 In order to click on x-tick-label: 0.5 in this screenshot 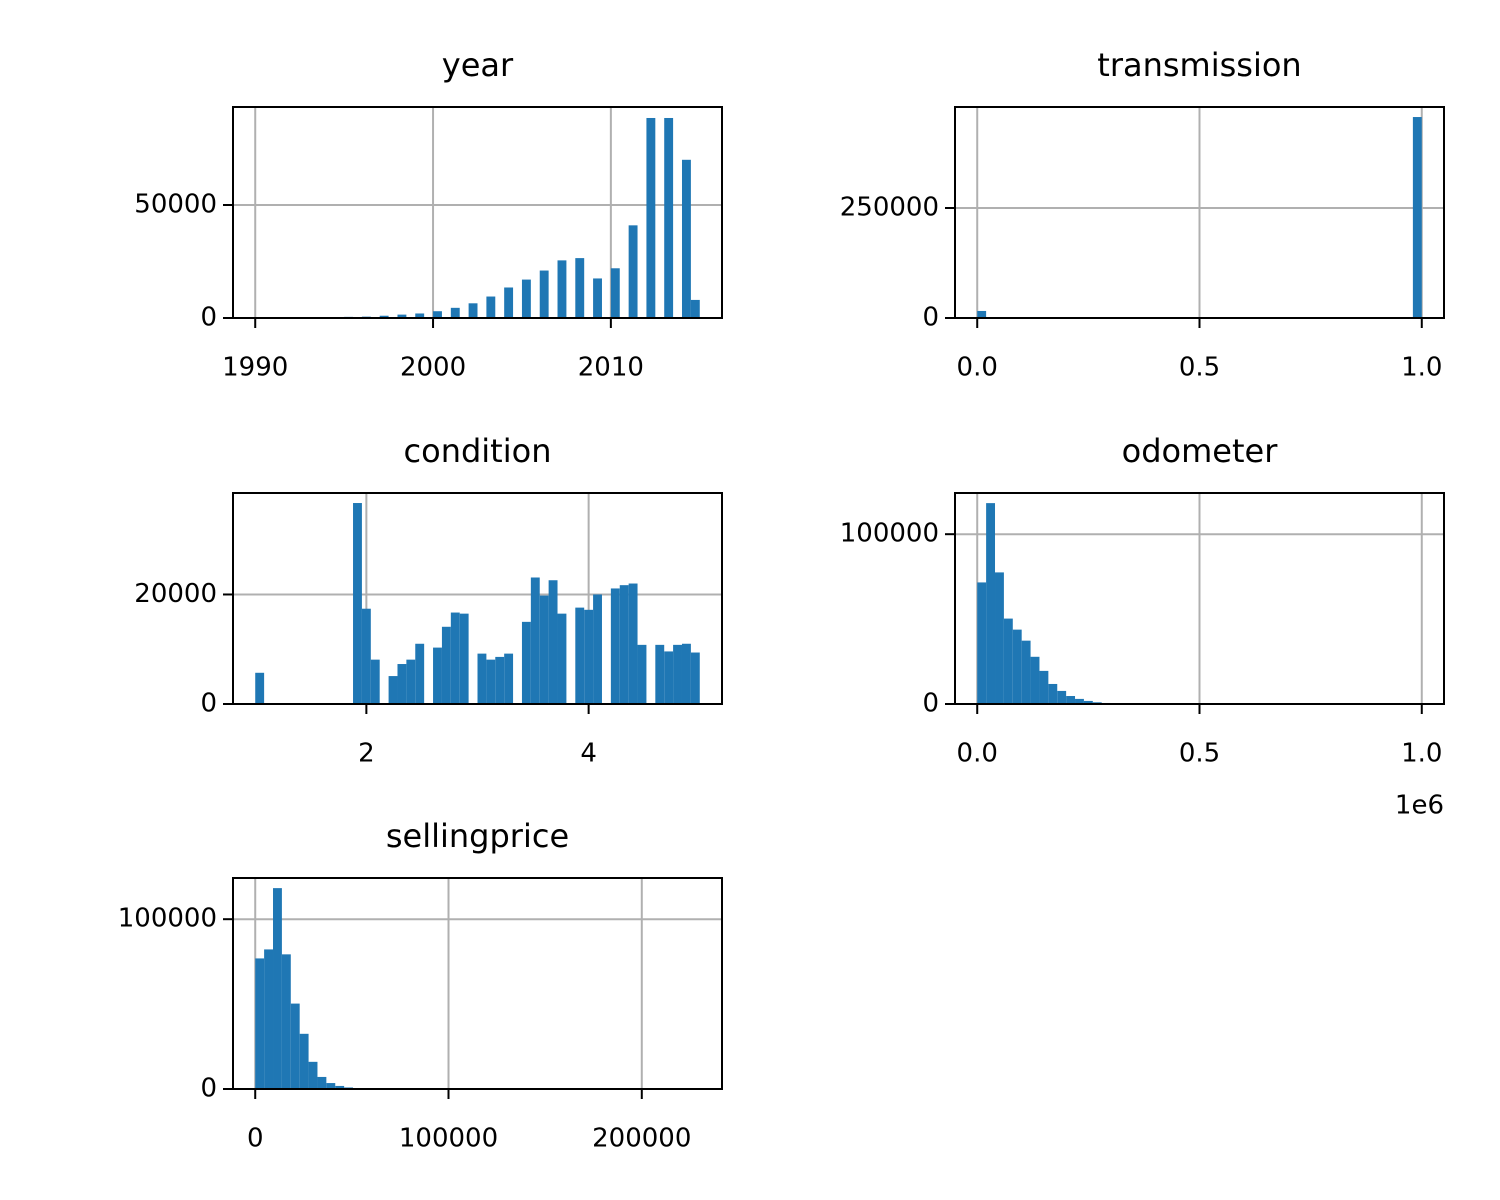, I will do `click(1199, 754)`.